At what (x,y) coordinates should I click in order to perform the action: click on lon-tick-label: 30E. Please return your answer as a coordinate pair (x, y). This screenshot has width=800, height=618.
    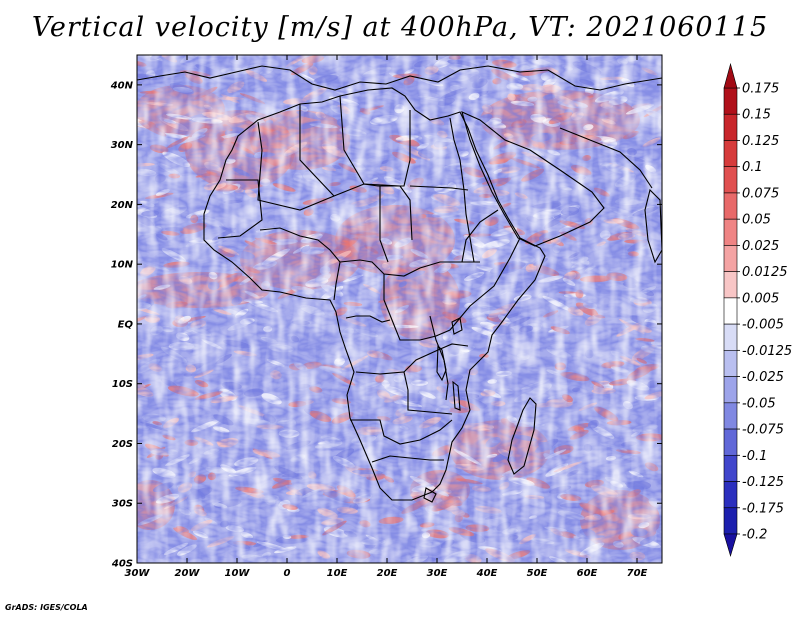
    Looking at the image, I should click on (437, 573).